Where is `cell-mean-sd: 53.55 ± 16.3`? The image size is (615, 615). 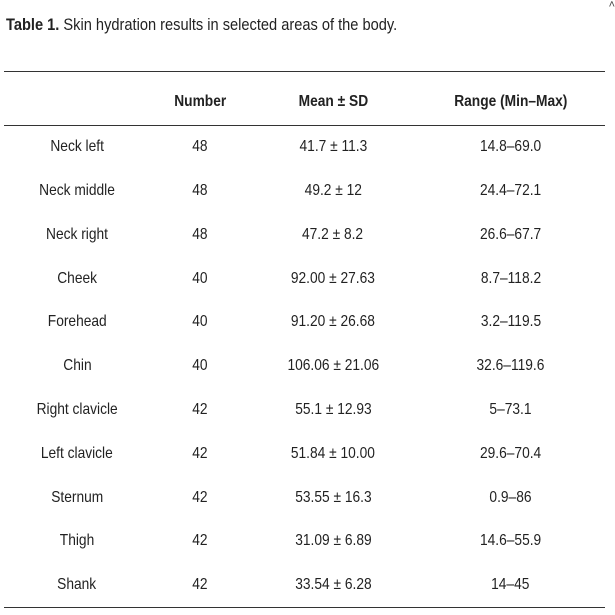 cell-mean-sd: 53.55 ± 16.3 is located at coordinates (333, 497).